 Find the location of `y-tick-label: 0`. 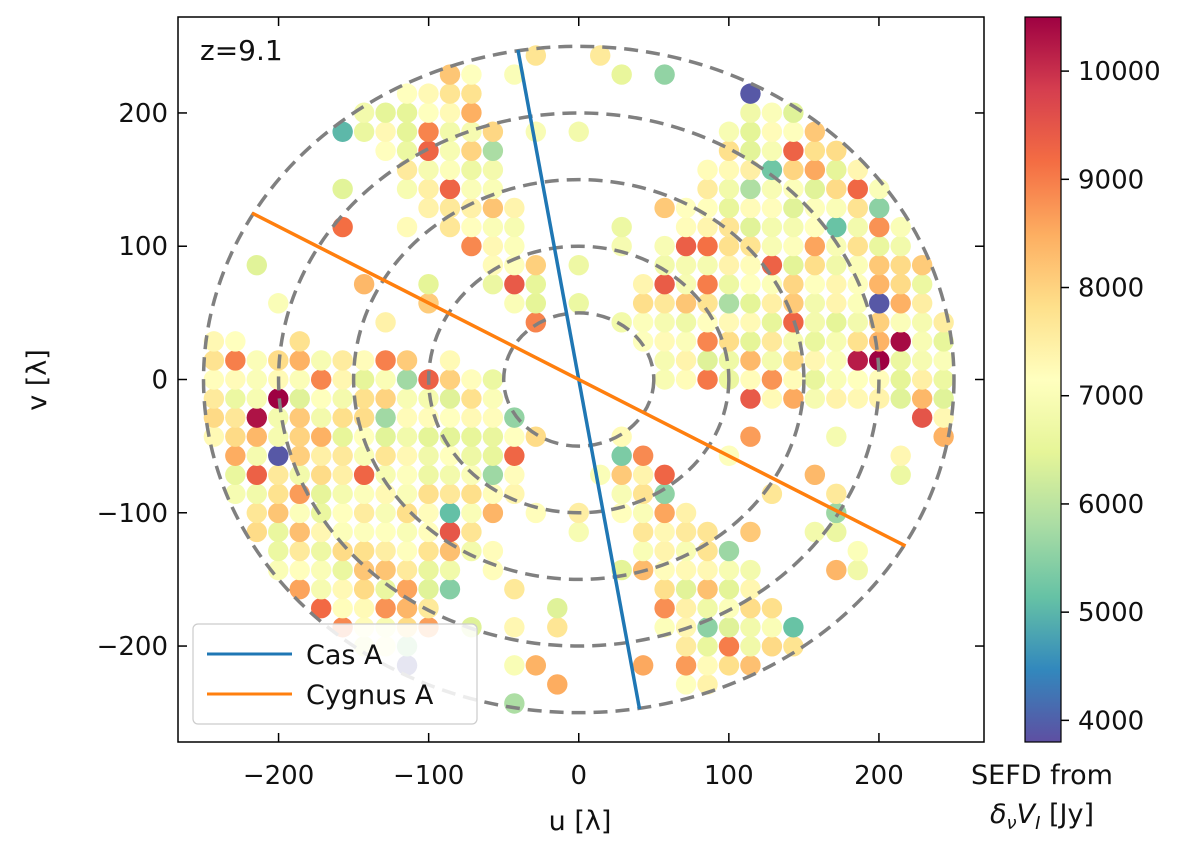

y-tick-label: 0 is located at coordinates (159, 381).